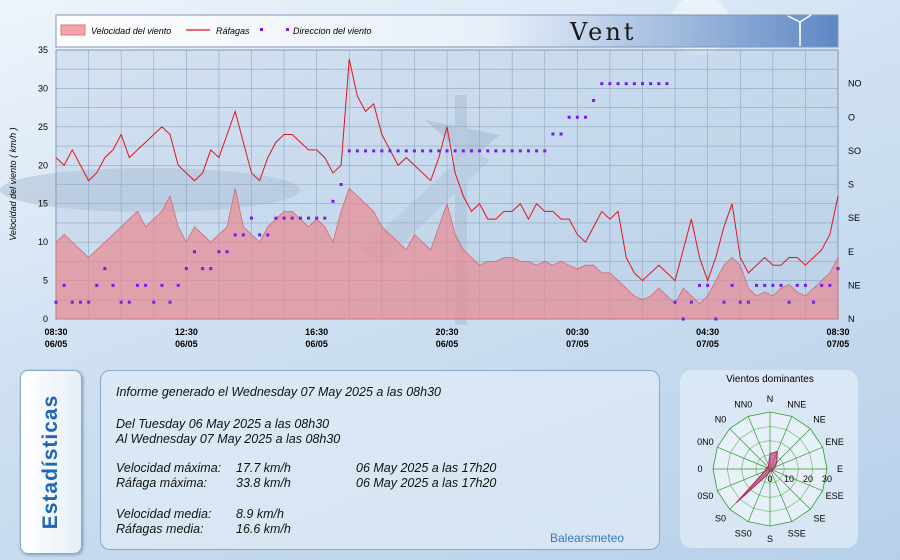 Image resolution: width=900 pixels, height=560 pixels. I want to click on y2-tick-label: NO, so click(855, 84).